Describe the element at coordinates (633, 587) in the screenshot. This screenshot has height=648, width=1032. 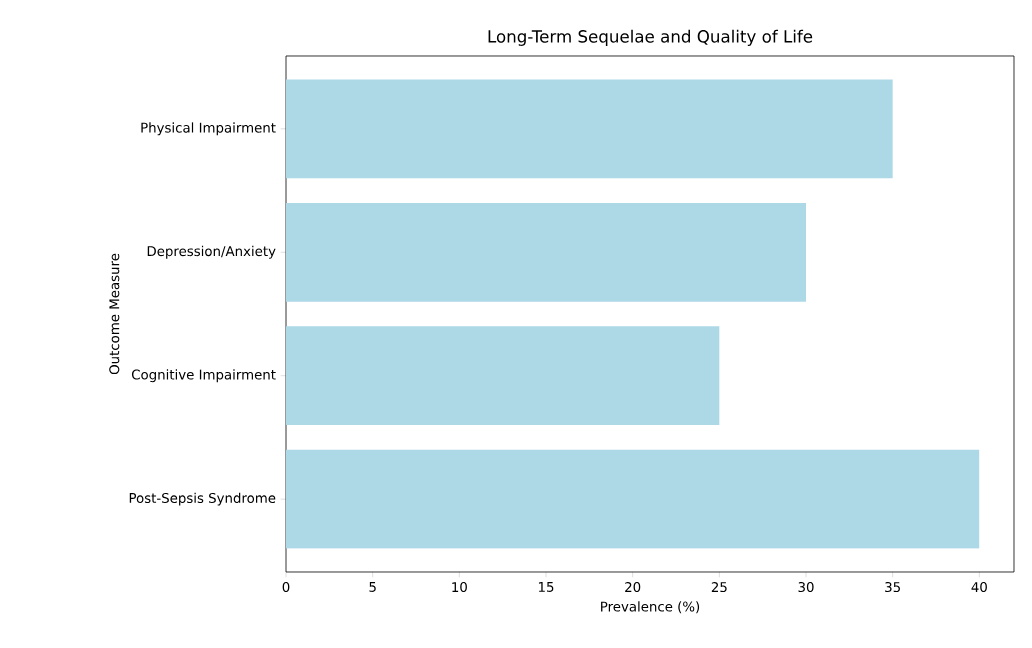
I see `x-tick-label: 20` at that location.